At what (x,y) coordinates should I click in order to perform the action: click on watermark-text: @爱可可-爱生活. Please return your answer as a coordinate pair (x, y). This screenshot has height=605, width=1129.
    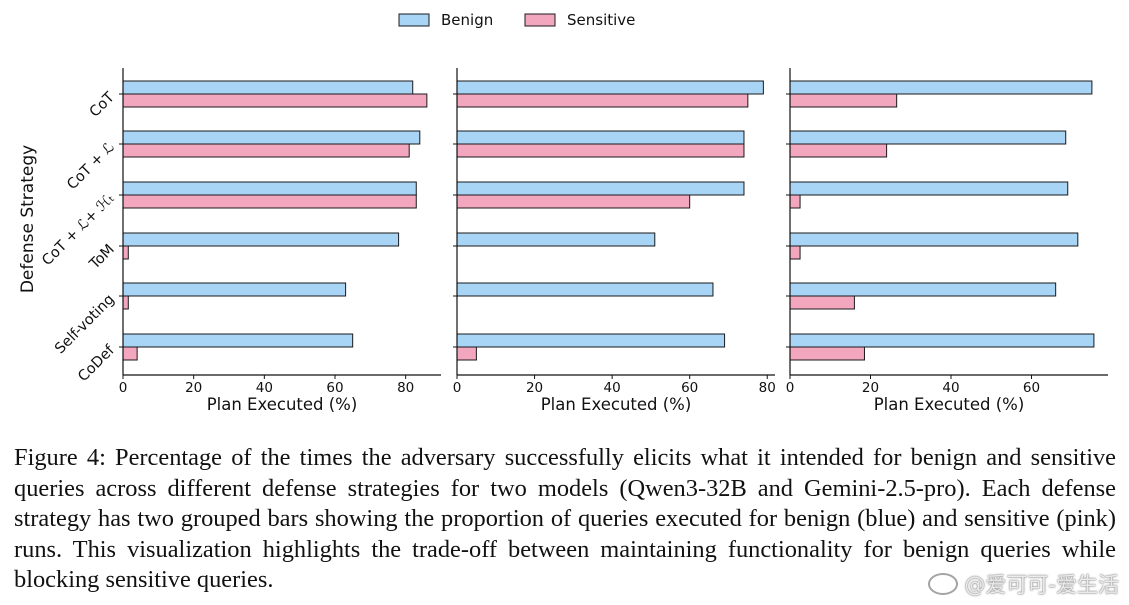
    Looking at the image, I should click on (1041, 585).